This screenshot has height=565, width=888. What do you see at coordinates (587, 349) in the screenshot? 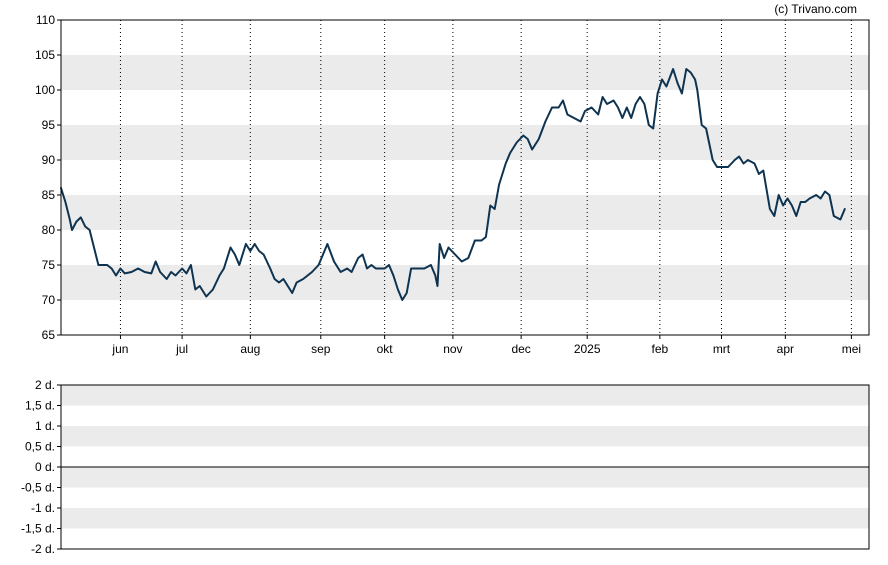
I see `x-tick-label: 2025` at bounding box center [587, 349].